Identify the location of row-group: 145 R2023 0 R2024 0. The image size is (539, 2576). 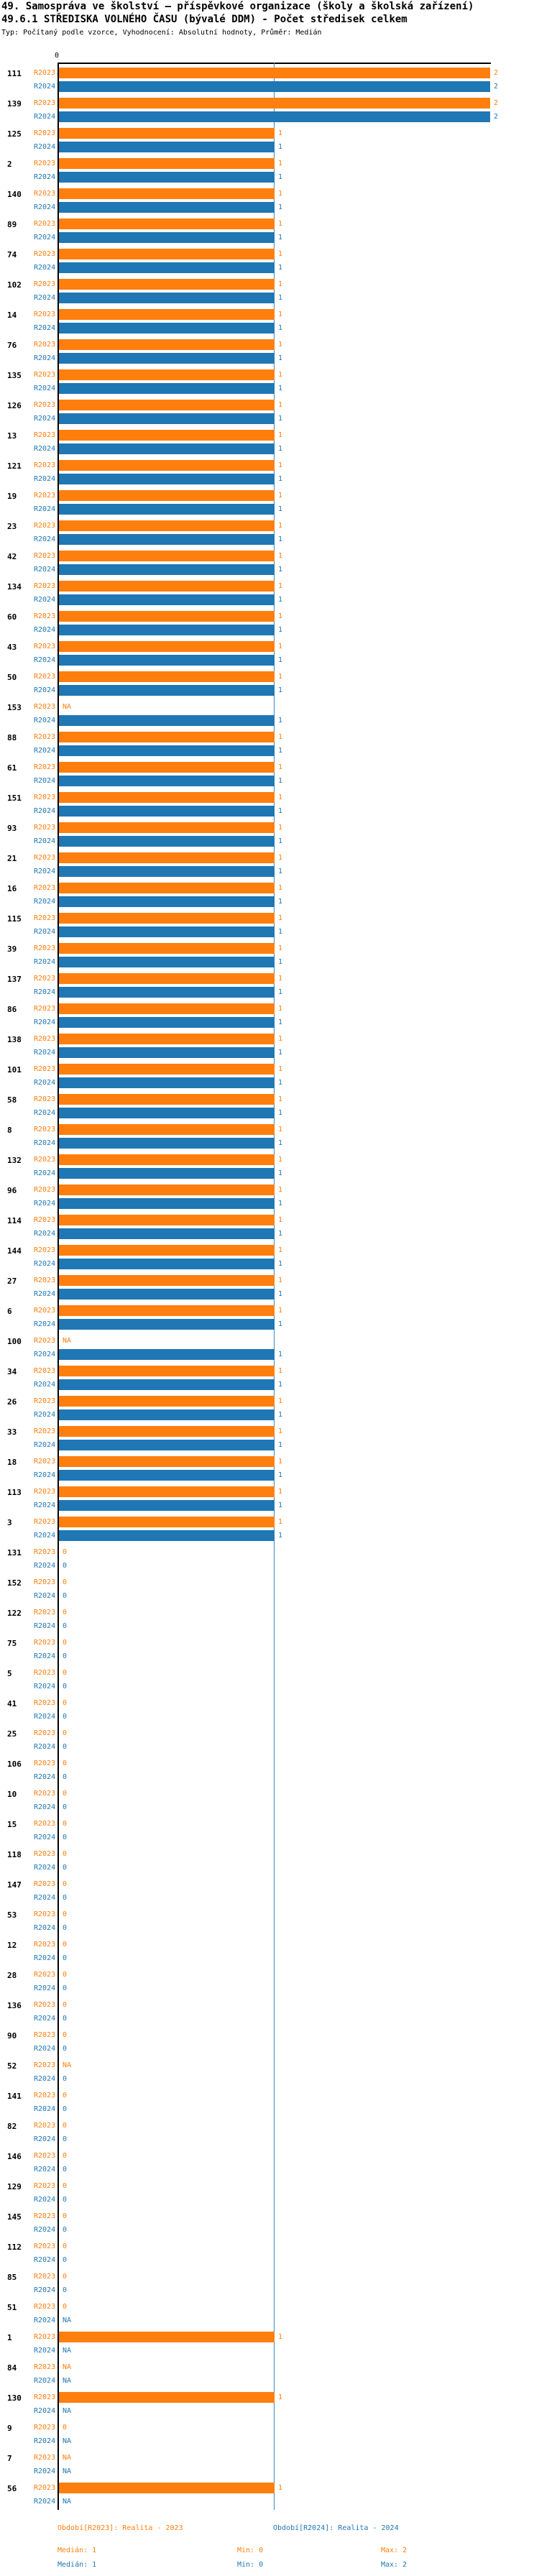
(269, 2226).